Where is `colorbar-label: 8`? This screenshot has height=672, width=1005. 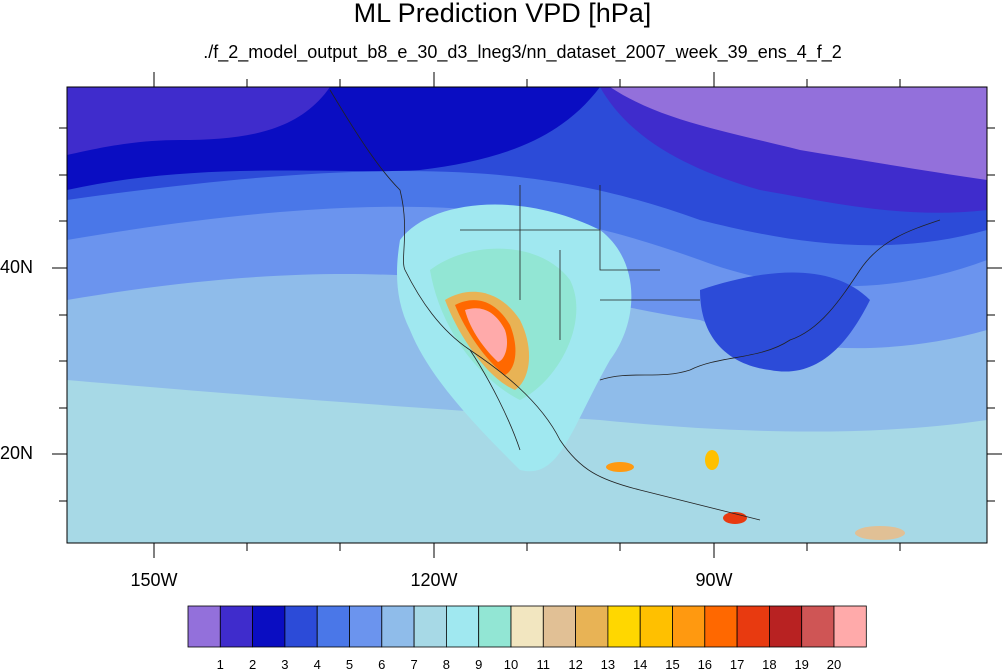
colorbar-label: 8 is located at coordinates (446, 664).